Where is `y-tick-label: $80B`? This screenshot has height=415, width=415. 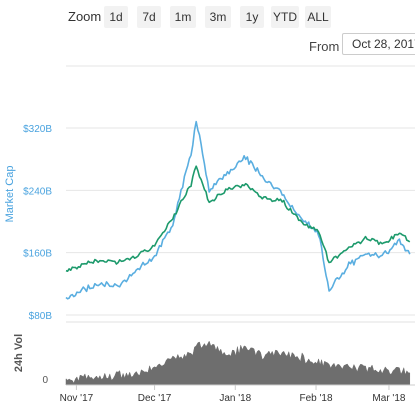
y-tick-label: $80B is located at coordinates (41, 316).